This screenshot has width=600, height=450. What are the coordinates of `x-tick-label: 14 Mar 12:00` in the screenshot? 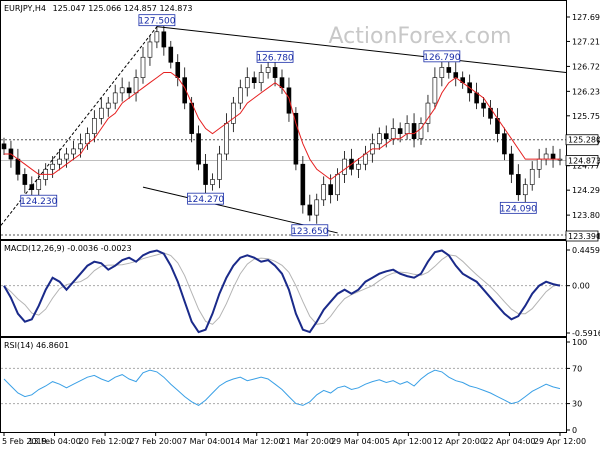 It's located at (256, 441).